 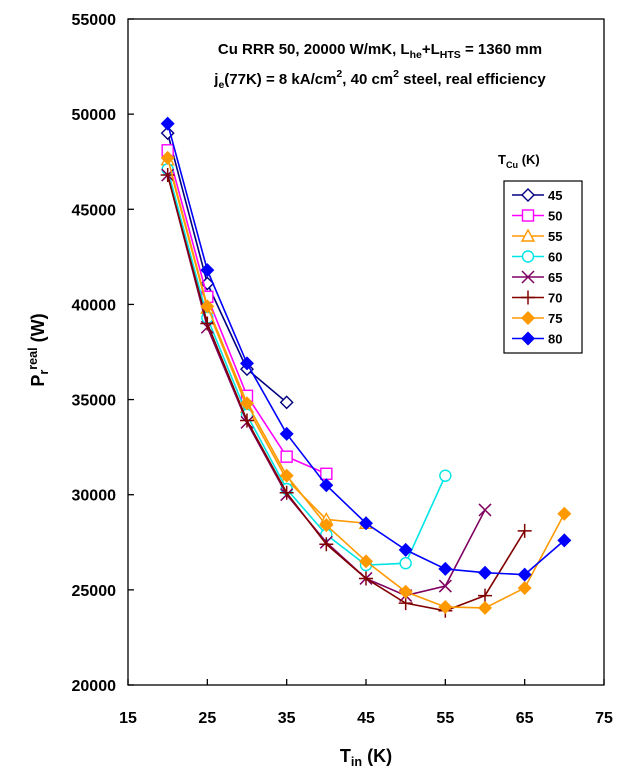 What do you see at coordinates (537, 236) in the screenshot?
I see `legend-item-55: 55` at bounding box center [537, 236].